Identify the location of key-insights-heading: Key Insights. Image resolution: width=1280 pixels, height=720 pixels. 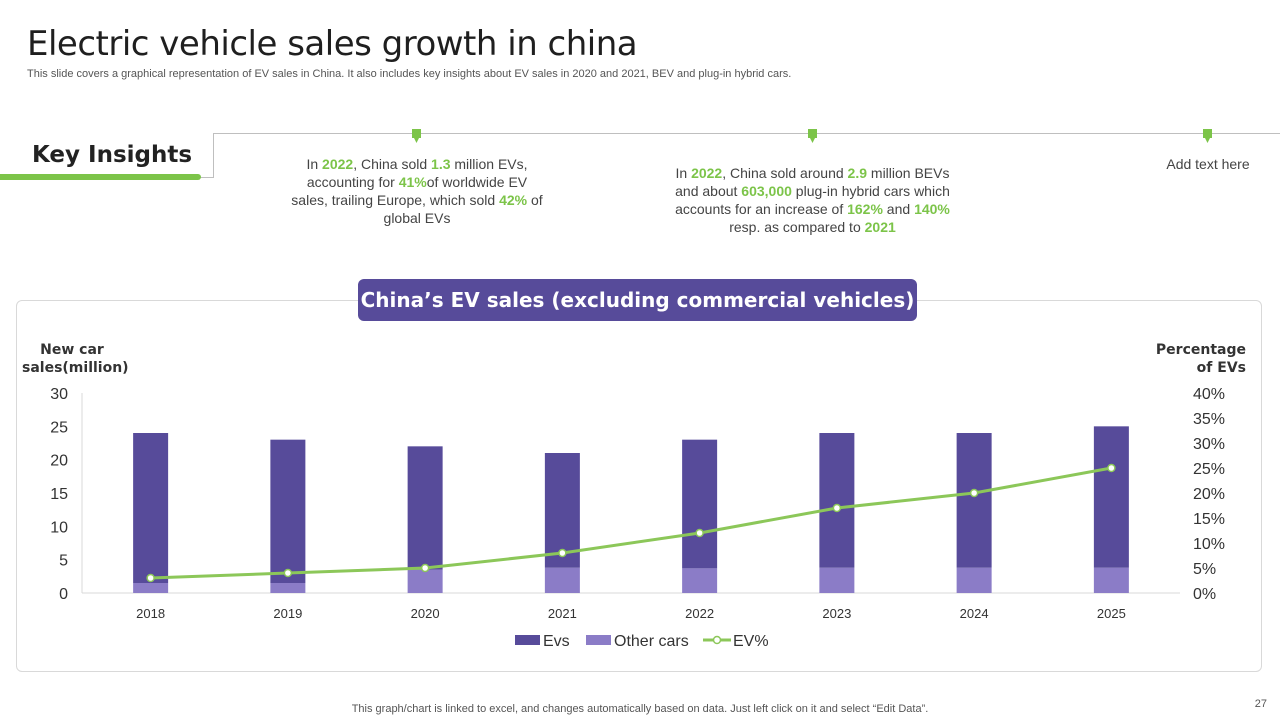
(112, 155).